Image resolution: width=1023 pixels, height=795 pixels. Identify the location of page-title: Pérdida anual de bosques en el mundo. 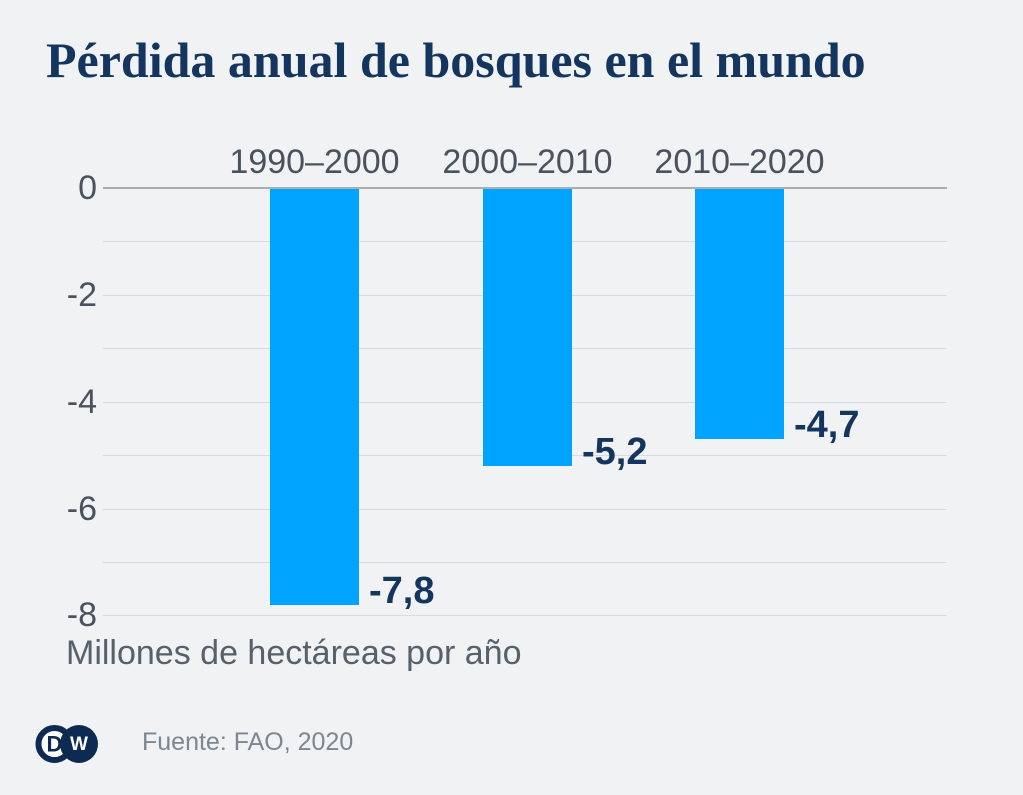
(456, 60).